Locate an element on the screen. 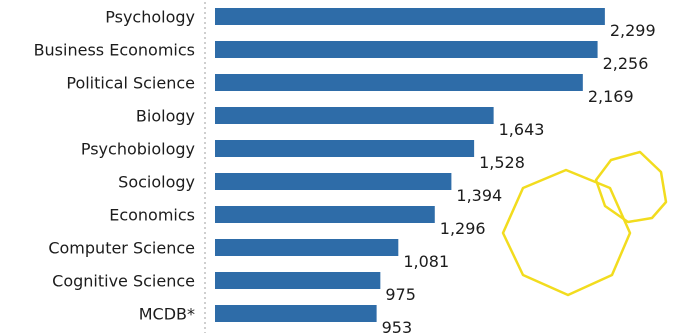 The image size is (685, 335). value-label: 2,256 is located at coordinates (626, 63).